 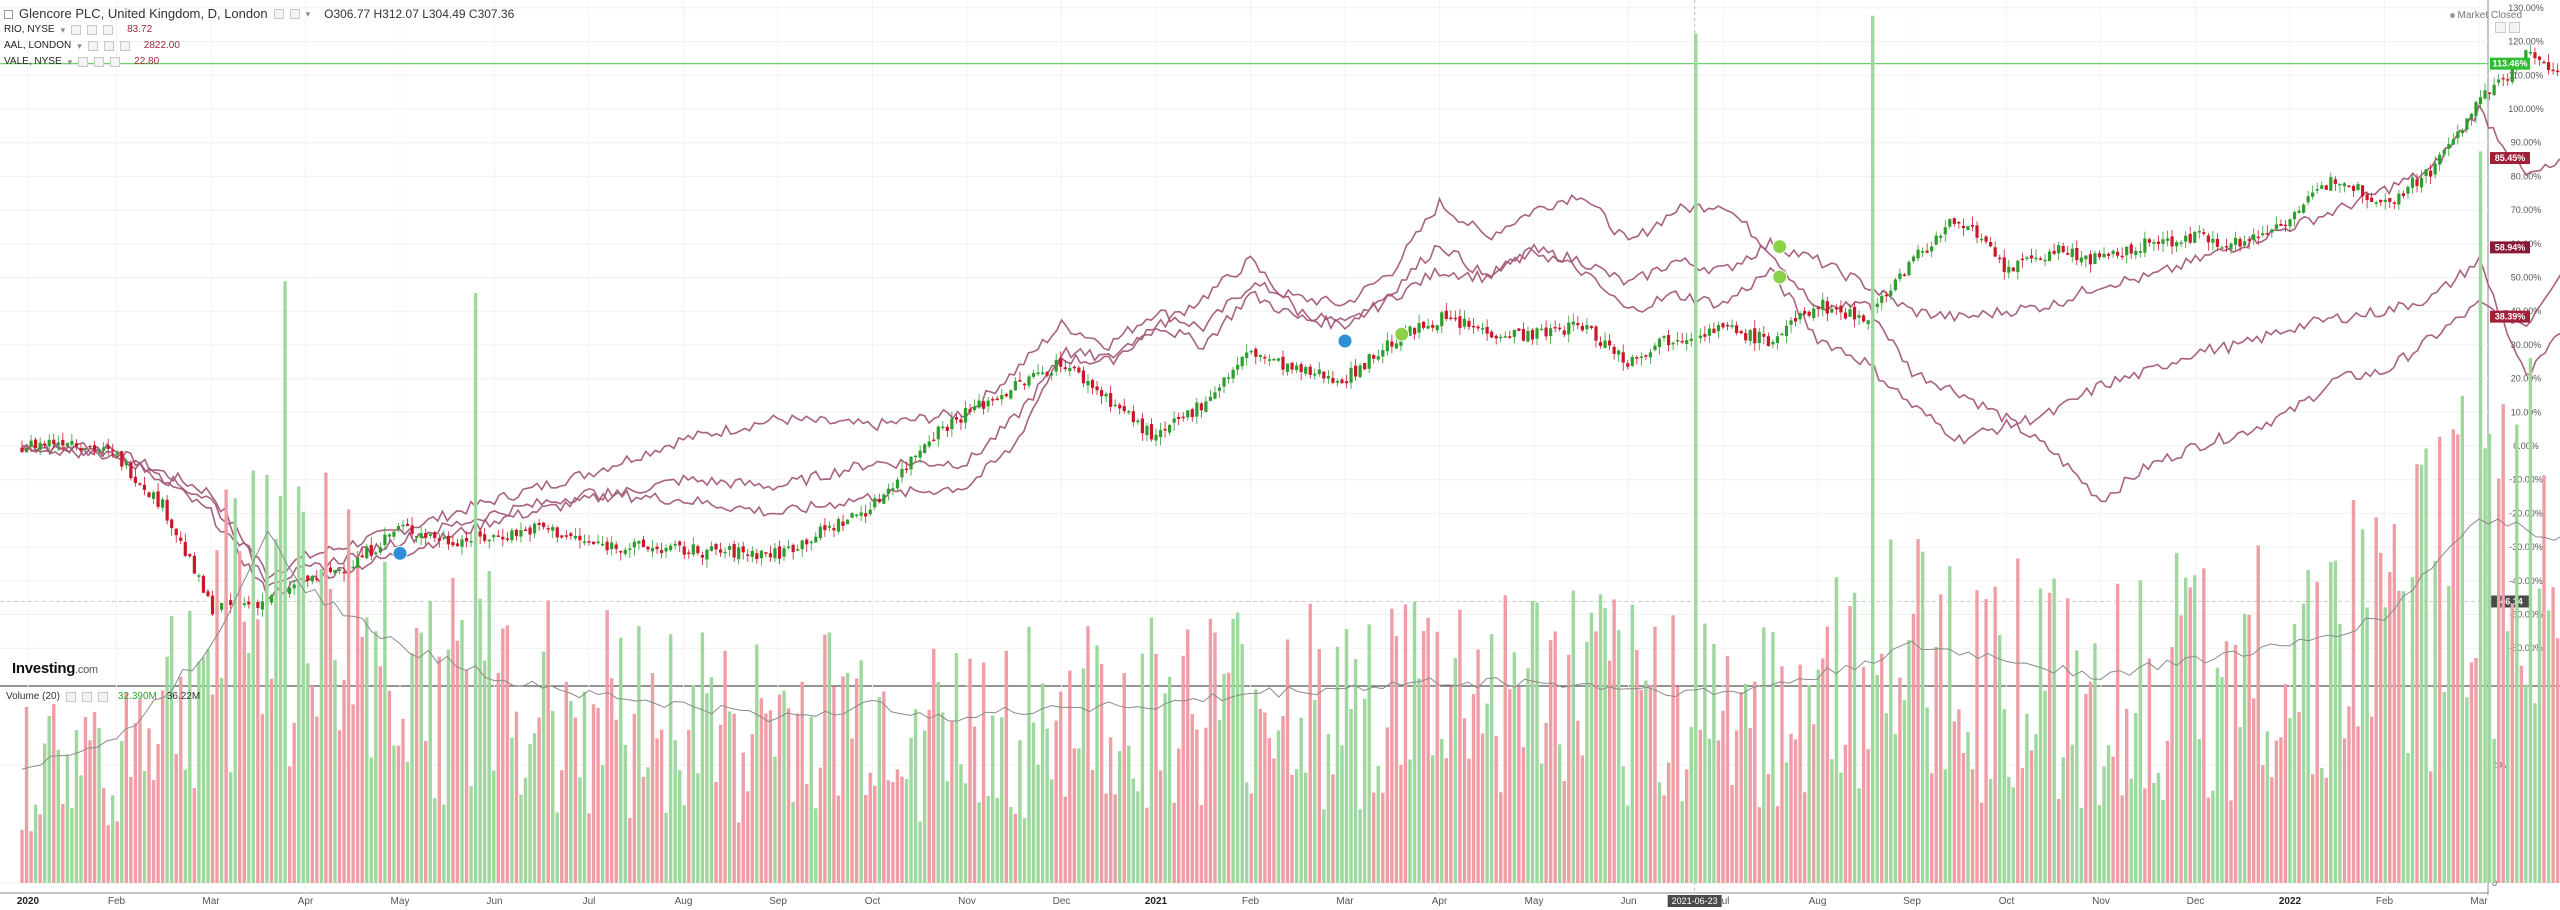 I want to click on price-tick-label: 10.00%, so click(x=2526, y=412).